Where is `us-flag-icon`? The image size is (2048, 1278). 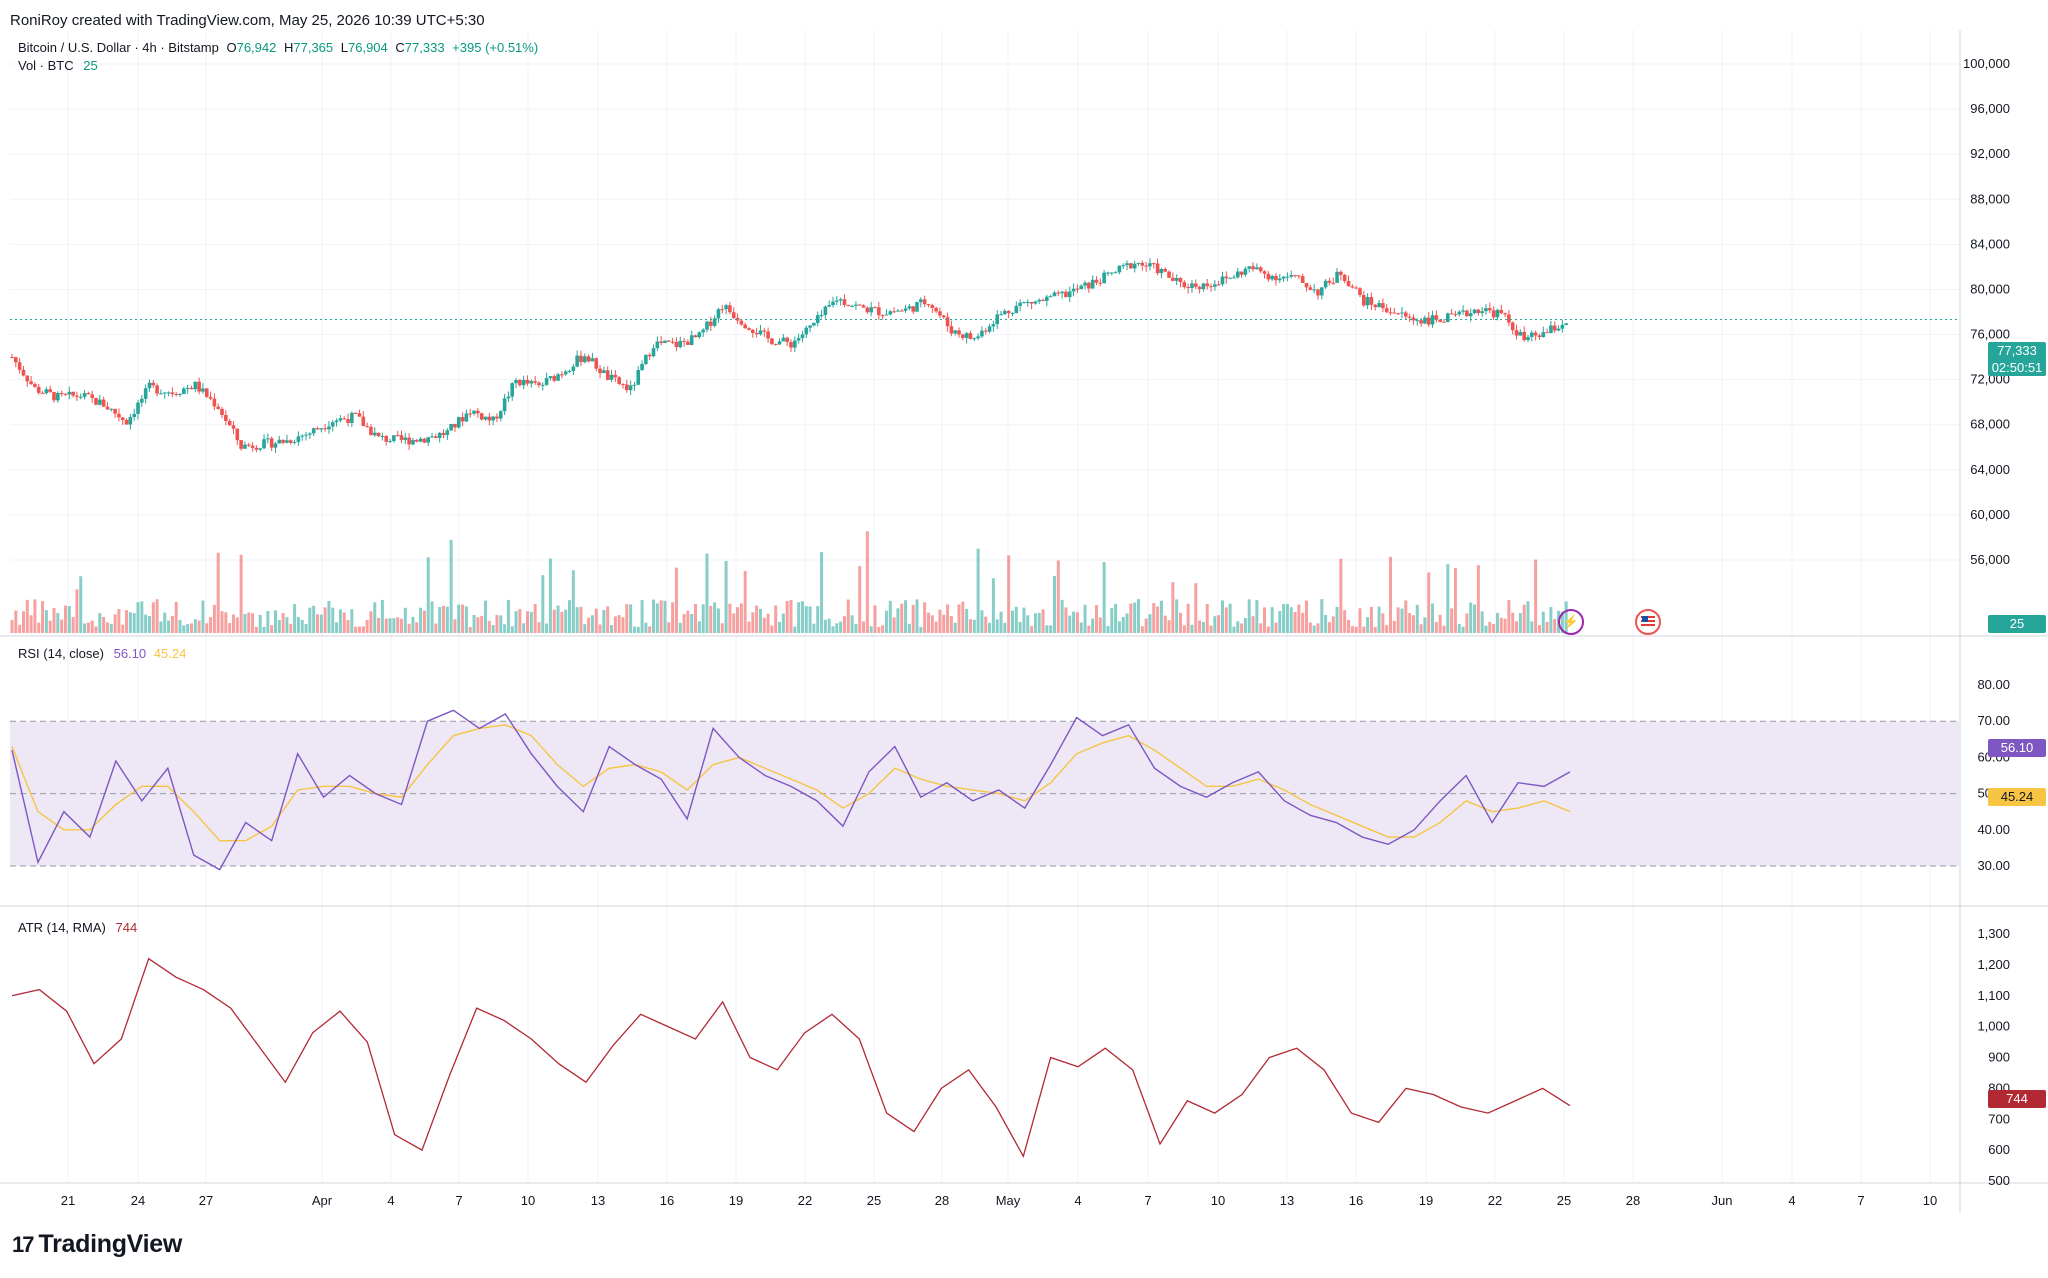
us-flag-icon is located at coordinates (1648, 622).